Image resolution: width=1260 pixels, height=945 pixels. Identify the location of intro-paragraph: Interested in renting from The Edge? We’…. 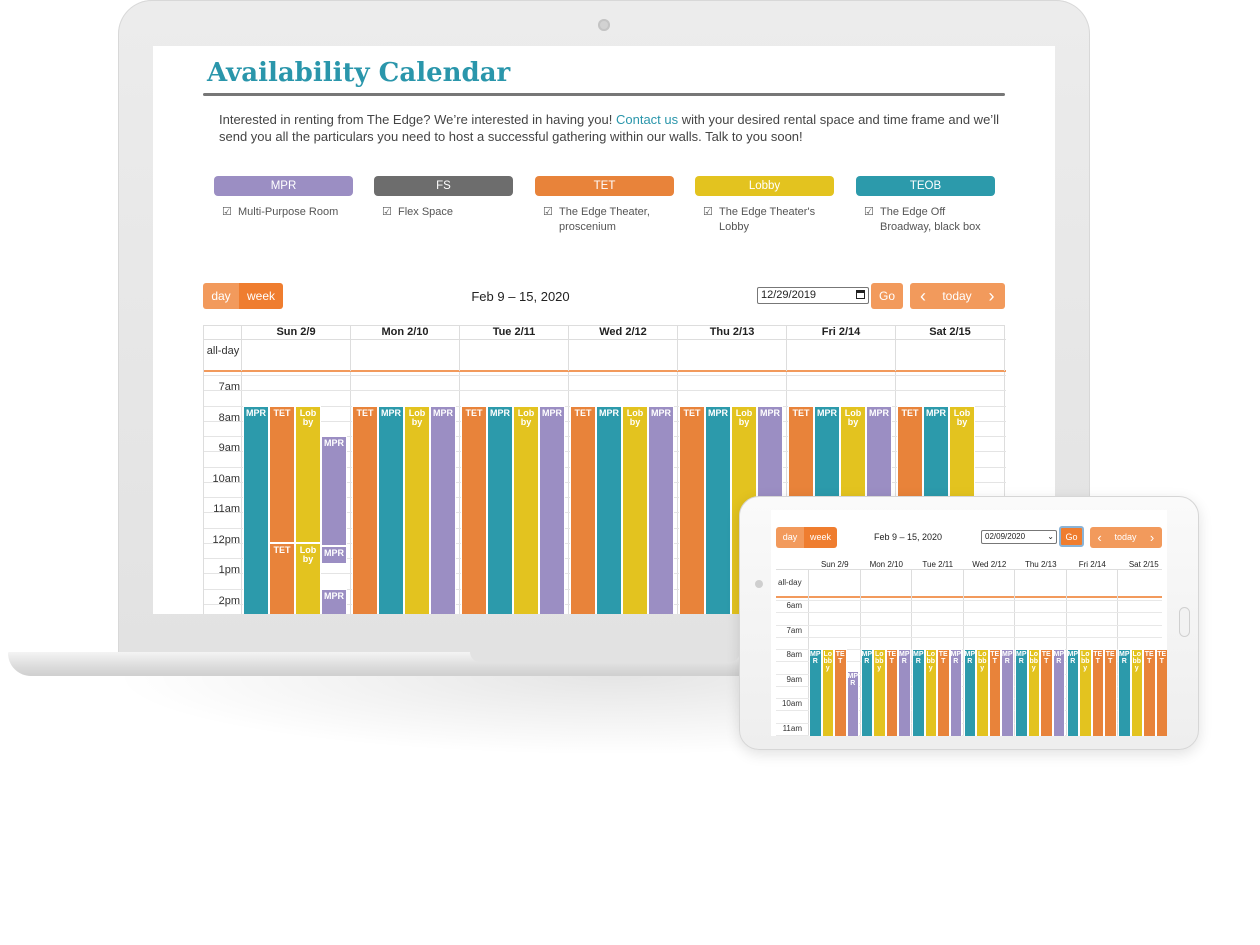
(609, 128).